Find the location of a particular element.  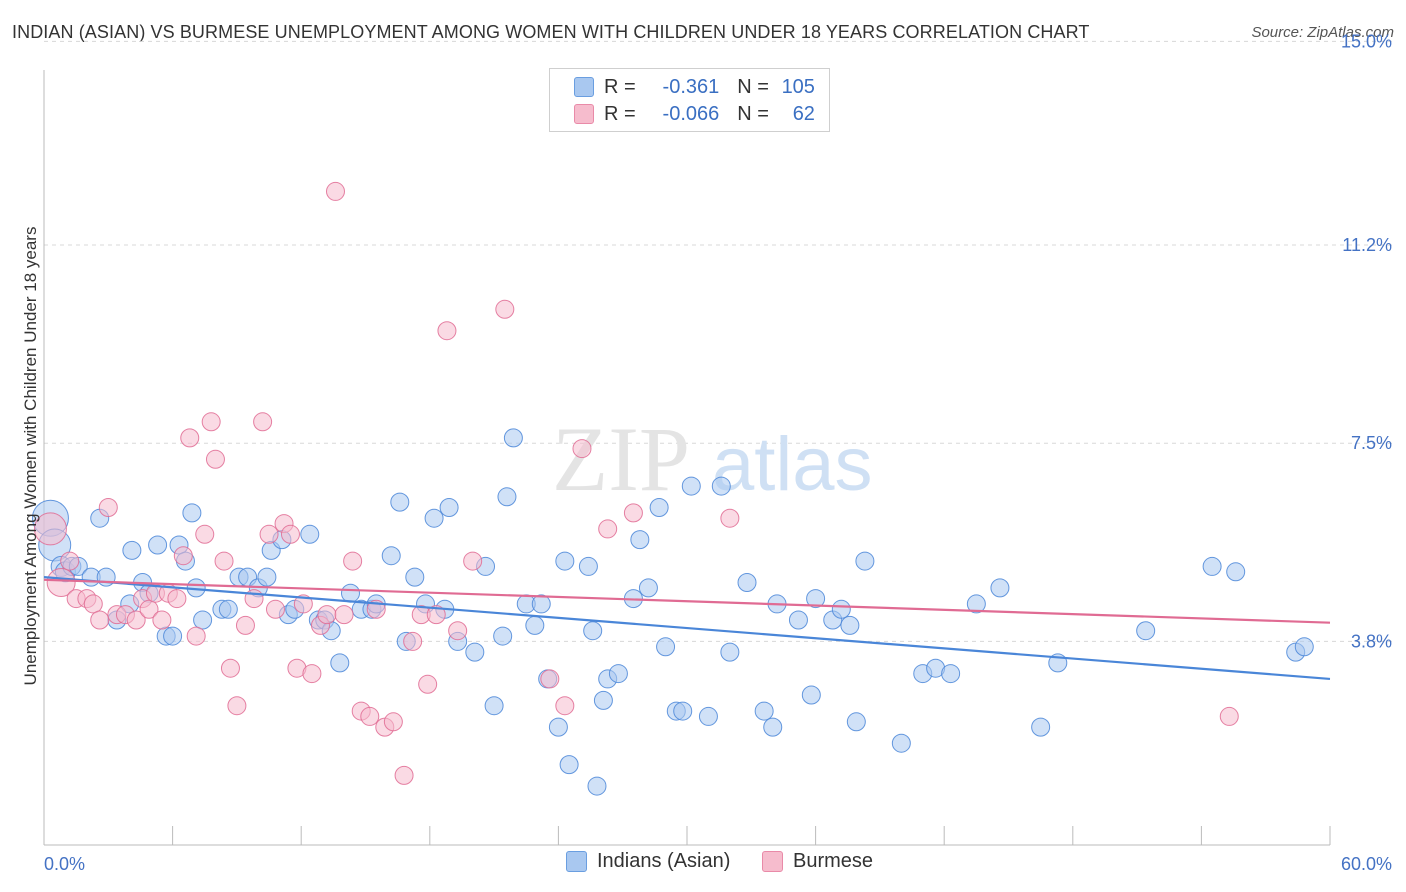

series-legend: Indians (Asian) Burmese is located at coordinates (703, 864).